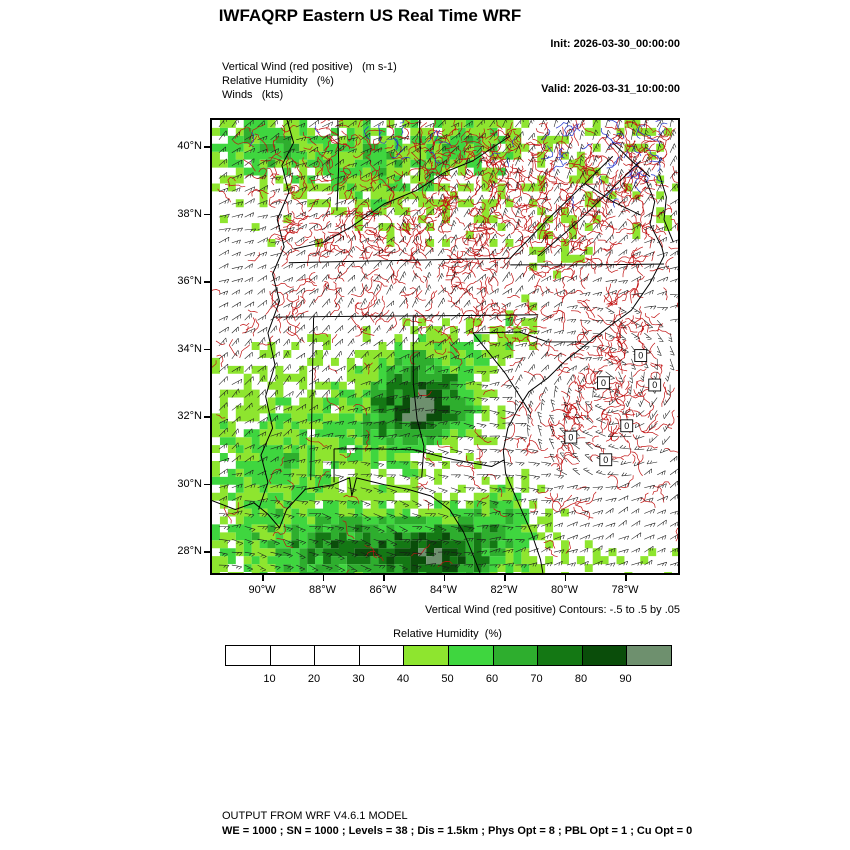  What do you see at coordinates (615, 44) in the screenshot?
I see `init-time: Init: 2026-03-30_00:00:00` at bounding box center [615, 44].